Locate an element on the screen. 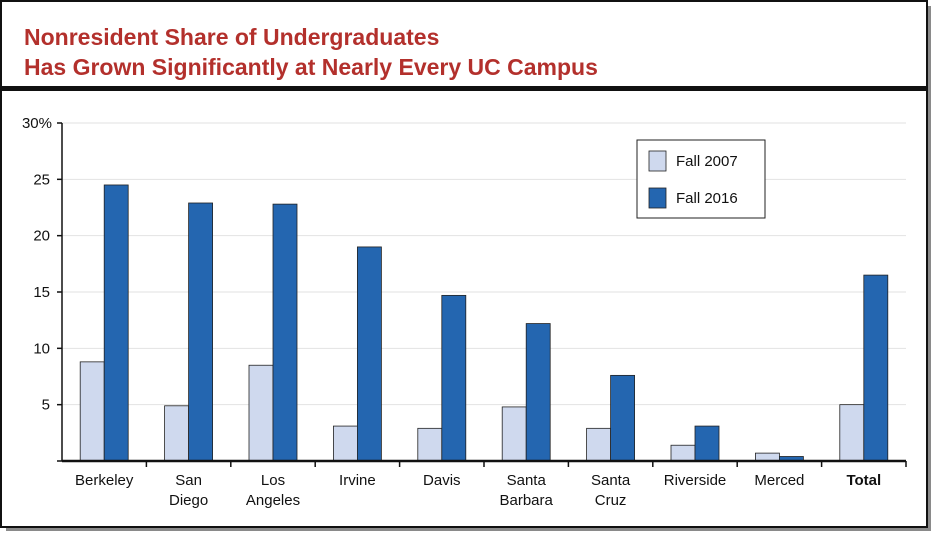 The height and width of the screenshot is (533, 933). y-tick-label: 5 is located at coordinates (46, 405).